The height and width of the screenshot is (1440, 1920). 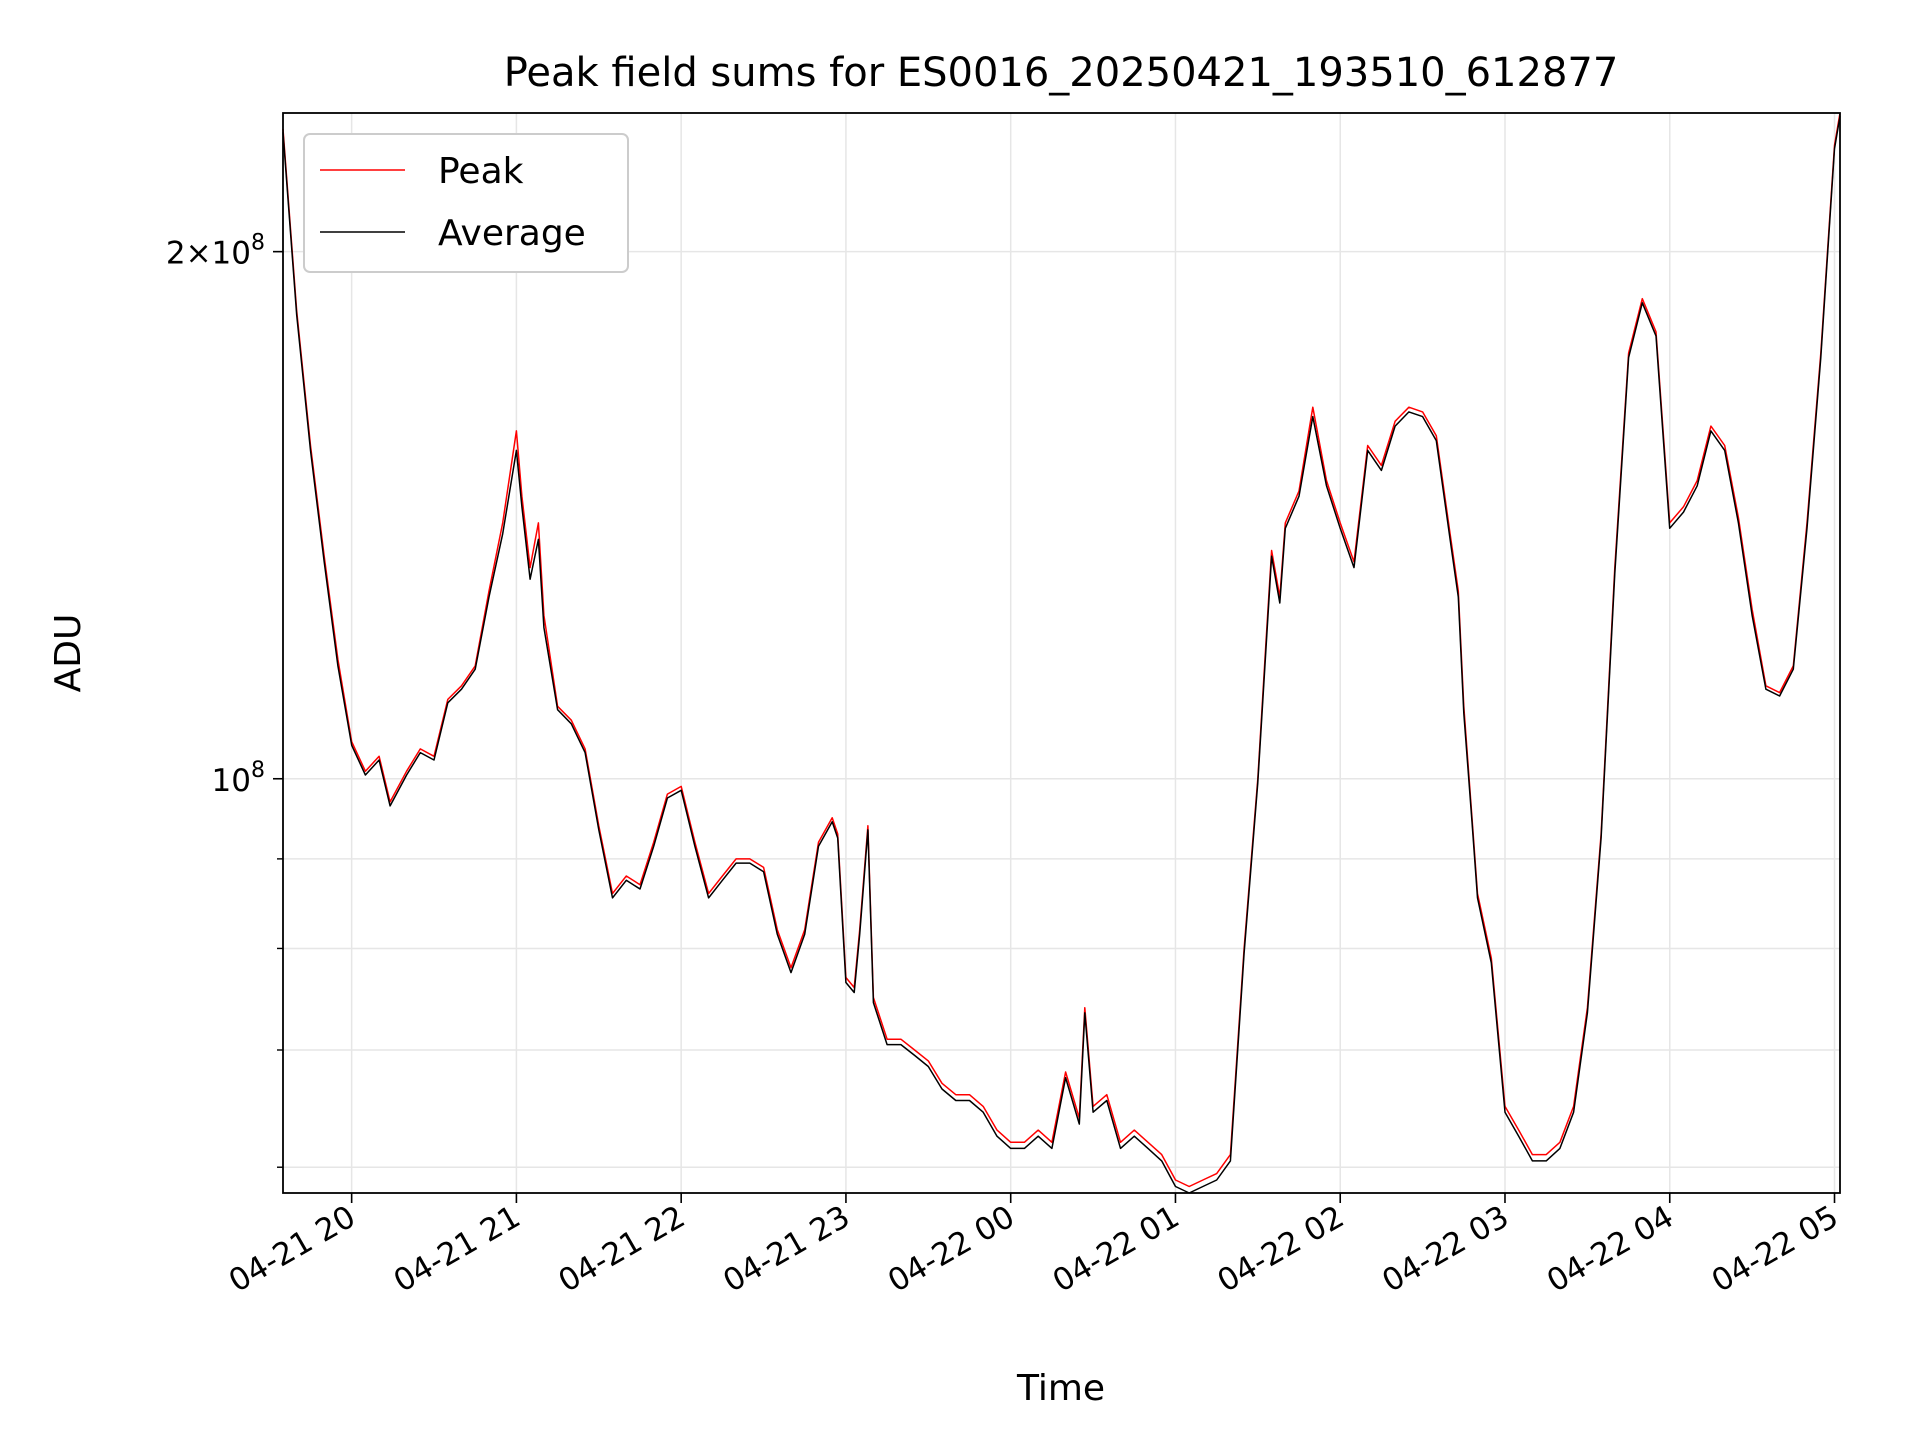 I want to click on x-tick-label: 04-22 02, so click(x=1281, y=1249).